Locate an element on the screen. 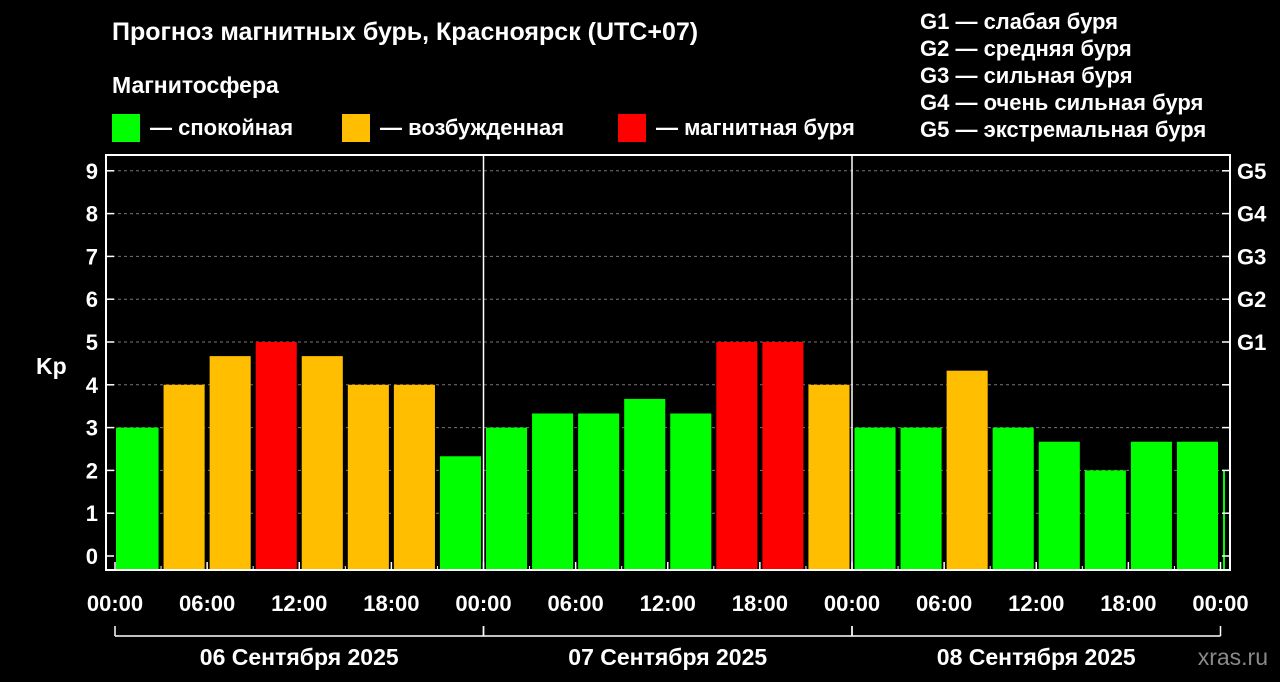 The height and width of the screenshot is (682, 1280). y-tick-label: 9 is located at coordinates (92, 171).